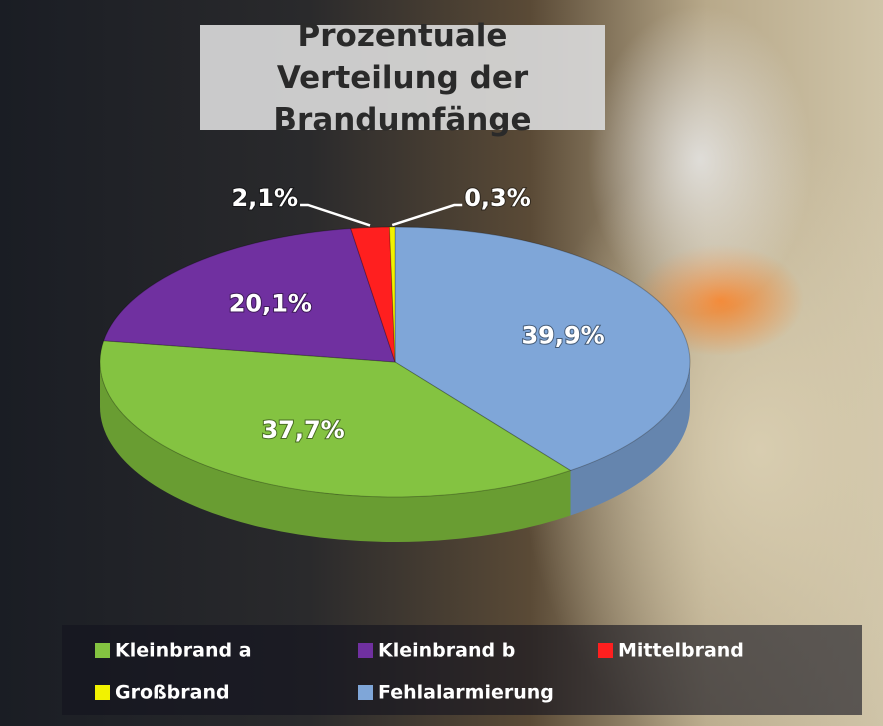 The width and height of the screenshot is (883, 726). I want to click on legend-label: Fehlalarmierung, so click(466, 693).